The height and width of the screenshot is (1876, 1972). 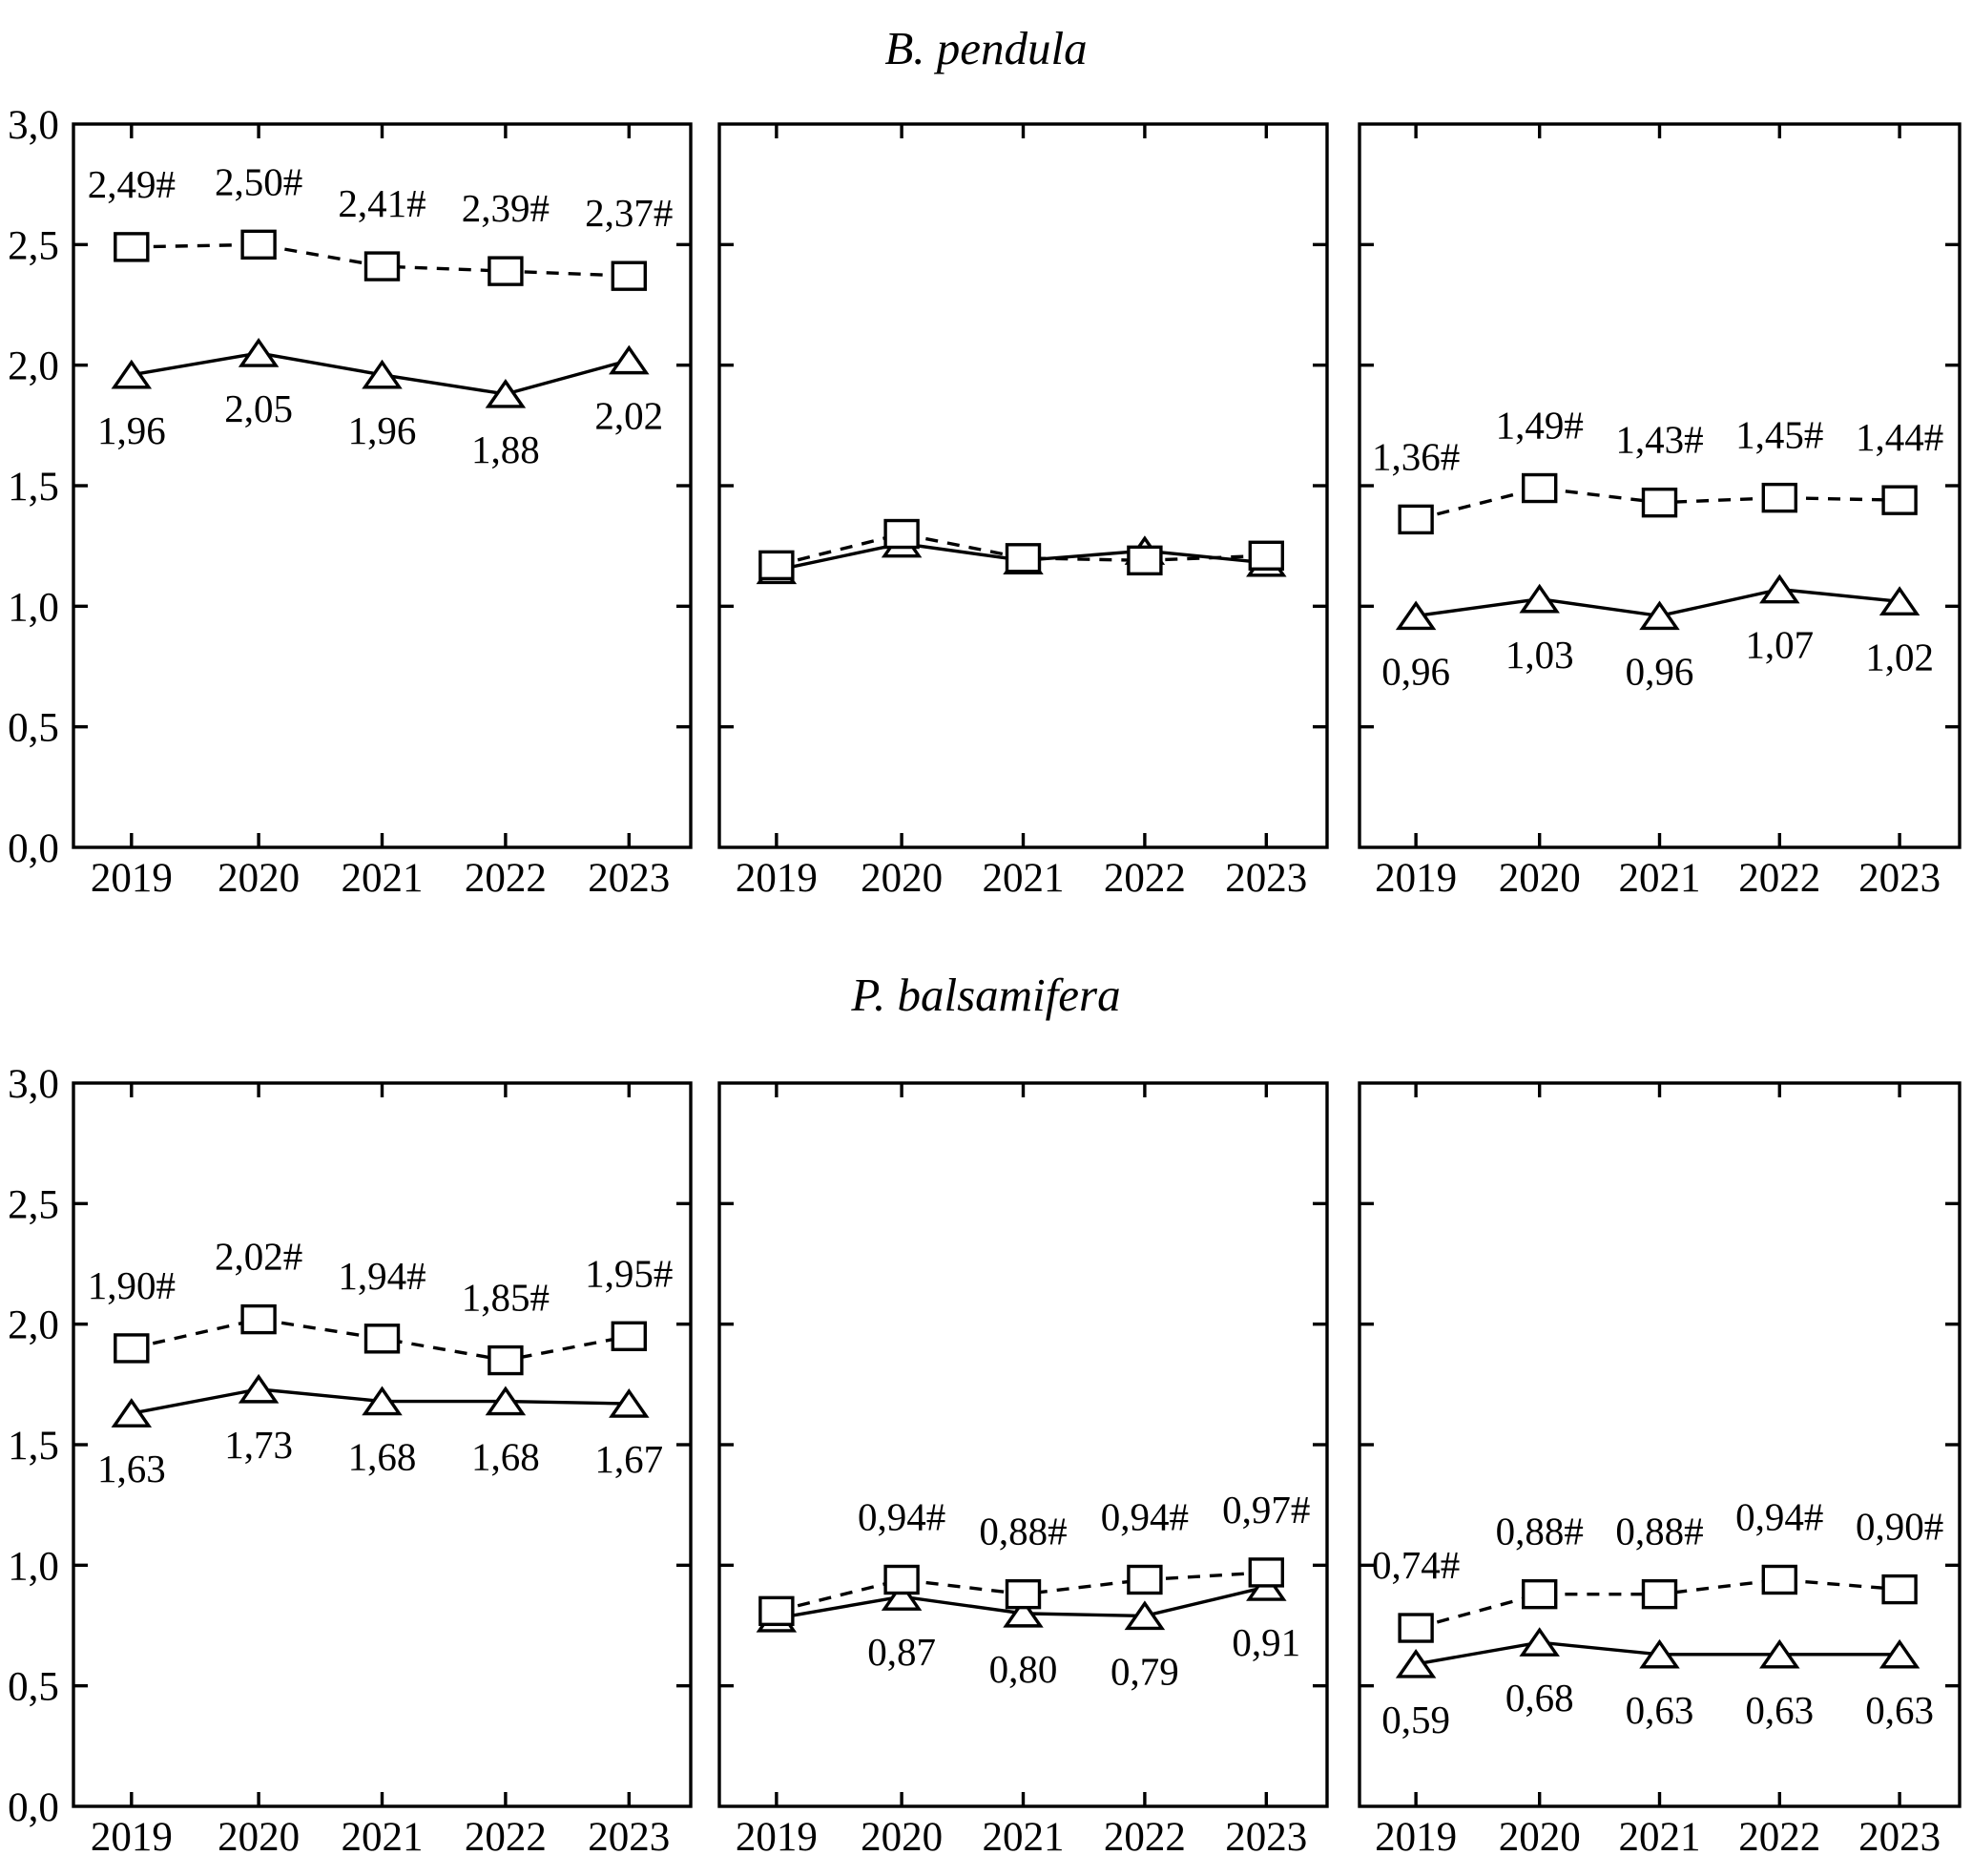 I want to click on triangle-point-label: 1,88, so click(x=505, y=449).